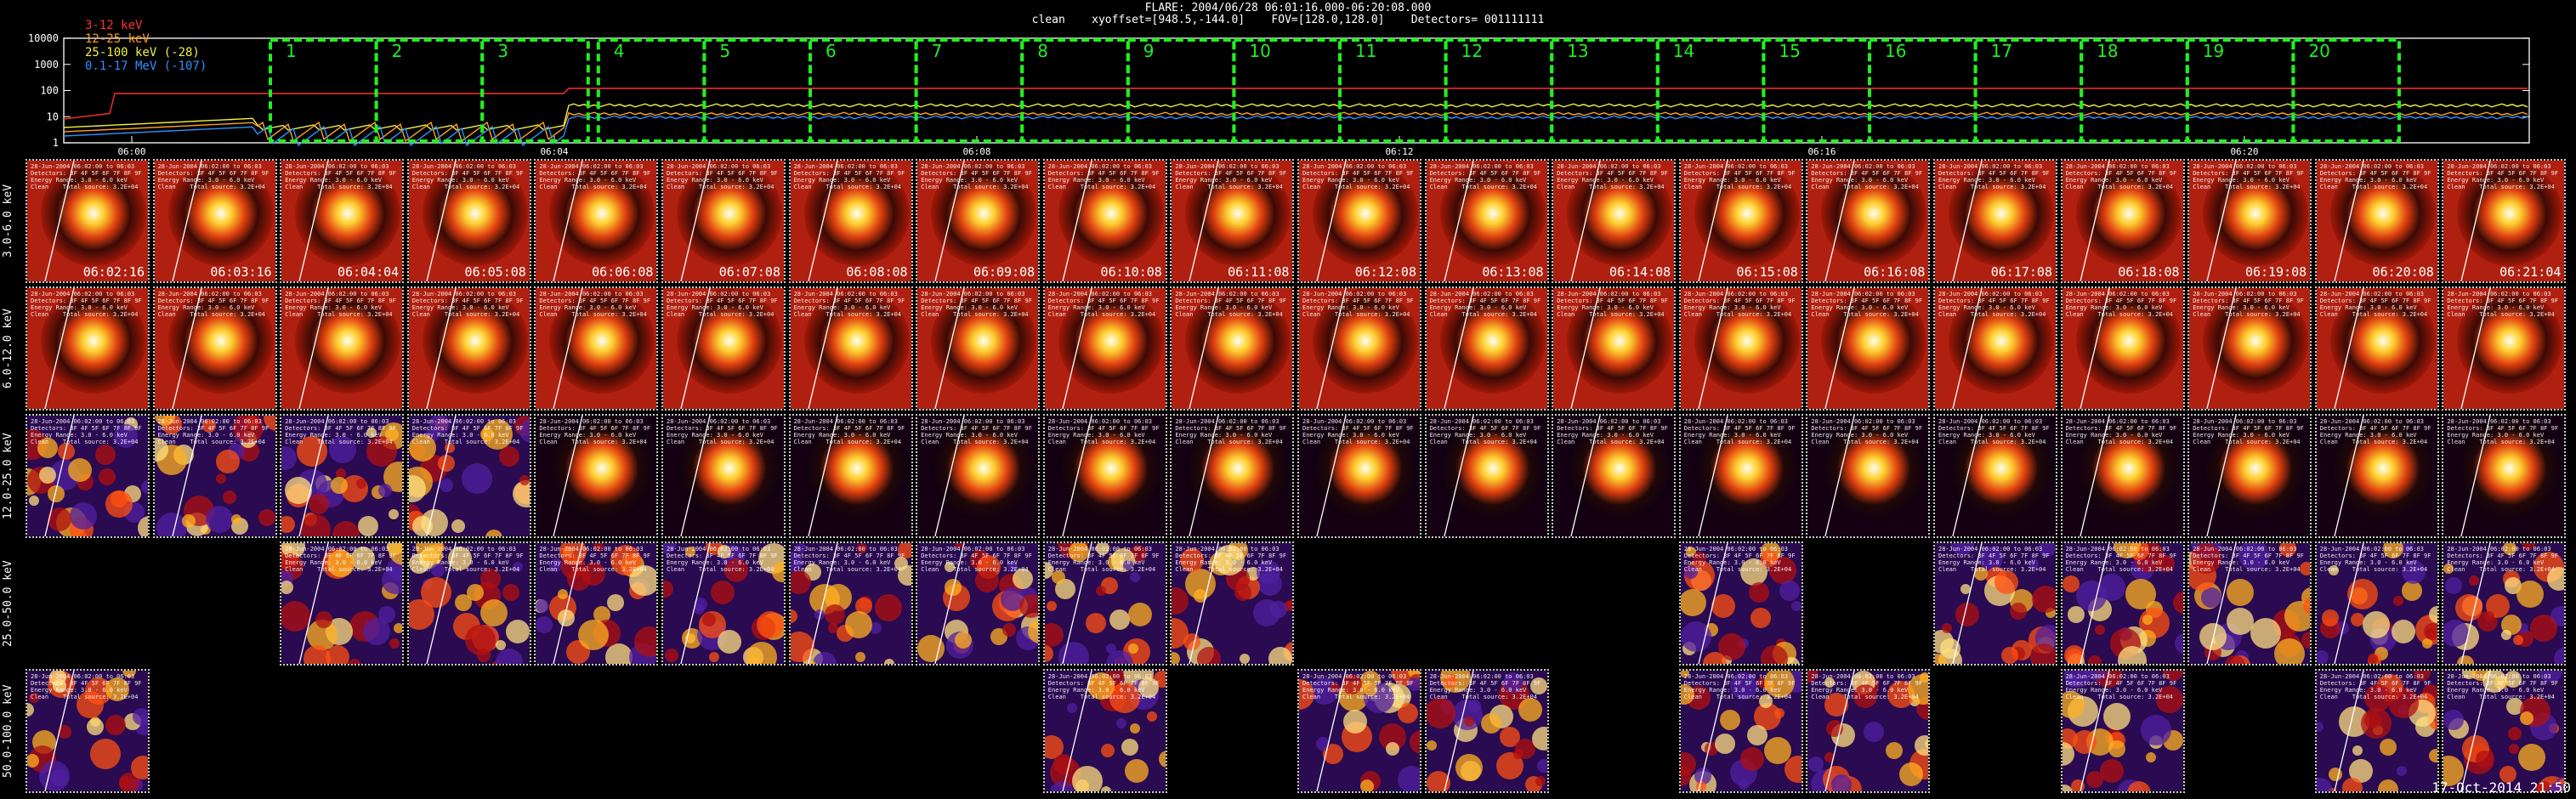  What do you see at coordinates (114, 272) in the screenshot?
I see `tile-time: 06:02:16` at bounding box center [114, 272].